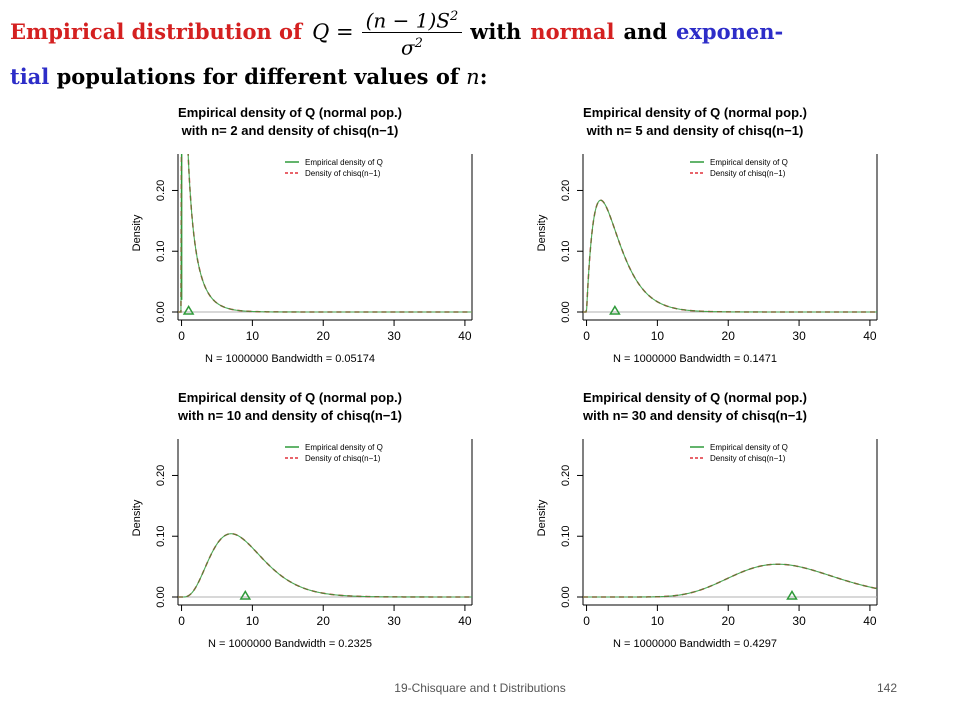 The width and height of the screenshot is (960, 720). Describe the element at coordinates (465, 621) in the screenshot. I see `plot-3-xtick-label: 40` at that location.